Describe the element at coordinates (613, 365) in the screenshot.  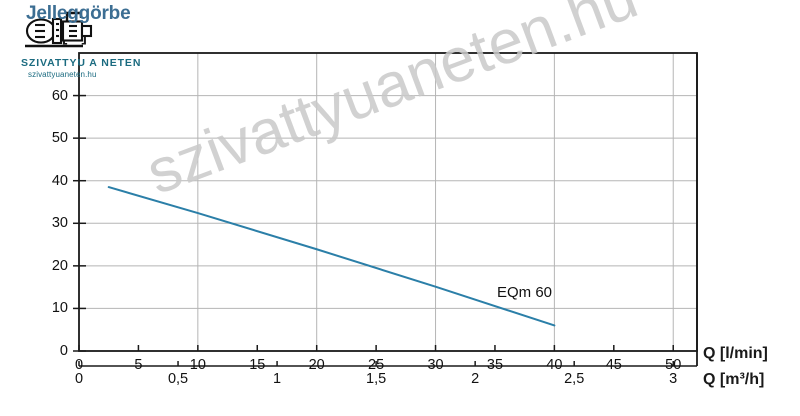
I see `x-tick-label-lmin: 45` at that location.